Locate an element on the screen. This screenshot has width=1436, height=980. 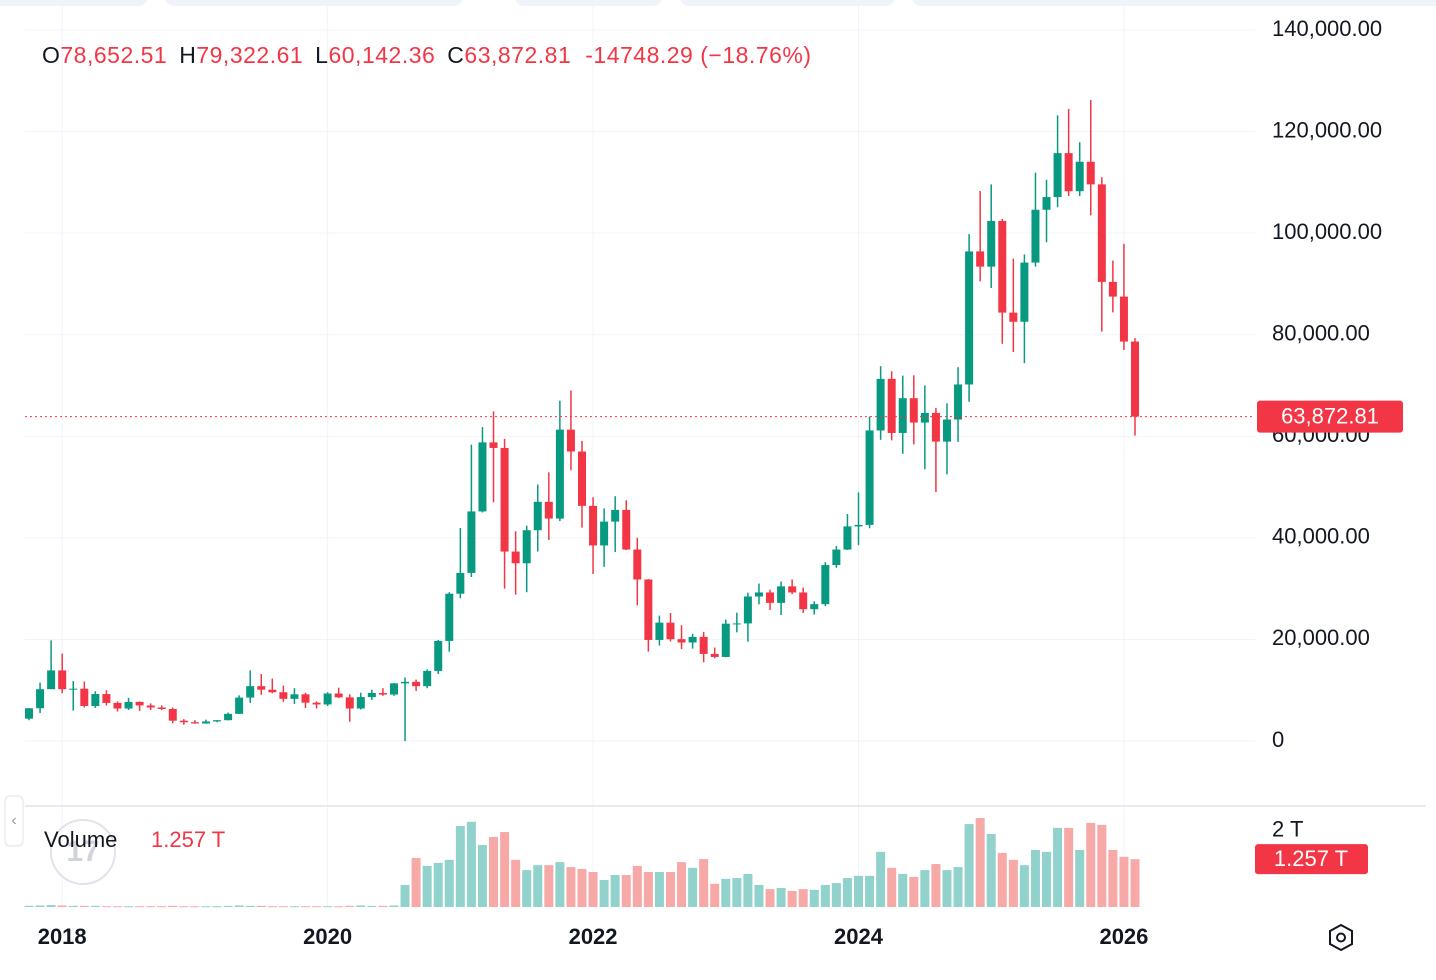
collapse-handle is located at coordinates (14, 821).